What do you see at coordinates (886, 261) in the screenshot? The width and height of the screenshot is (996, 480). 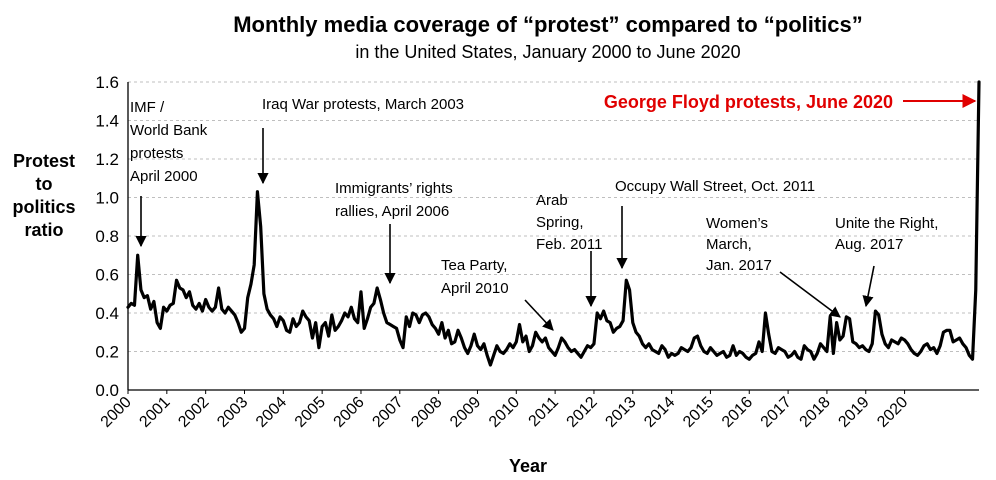 I see `annotation-unite: Unite the Right, Aug. 2017` at bounding box center [886, 261].